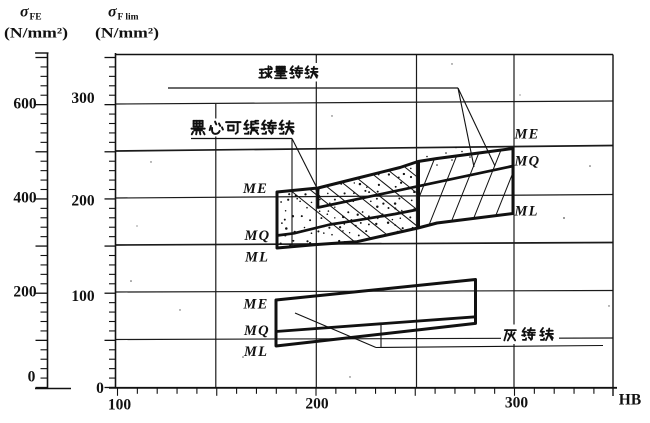 The image size is (650, 423). What do you see at coordinates (25, 198) in the screenshot?
I see `svg-text: 400` at bounding box center [25, 198].